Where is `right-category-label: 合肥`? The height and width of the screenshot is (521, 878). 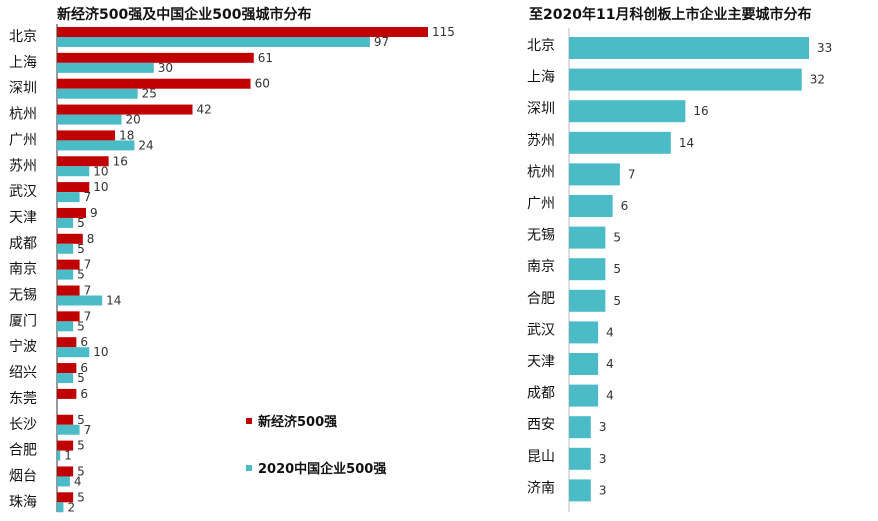 right-category-label: 合肥 is located at coordinates (541, 299).